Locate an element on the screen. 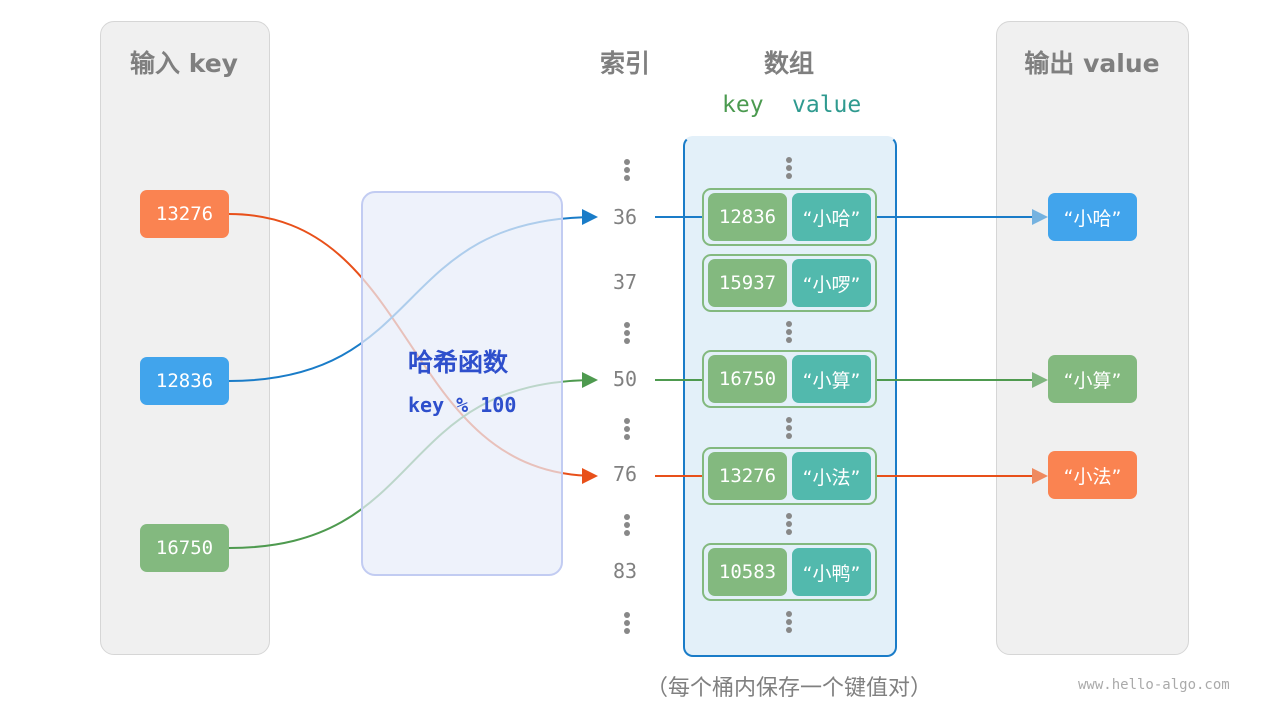 This screenshot has height=720, width=1280. output-value: “小法” is located at coordinates (1092, 475).